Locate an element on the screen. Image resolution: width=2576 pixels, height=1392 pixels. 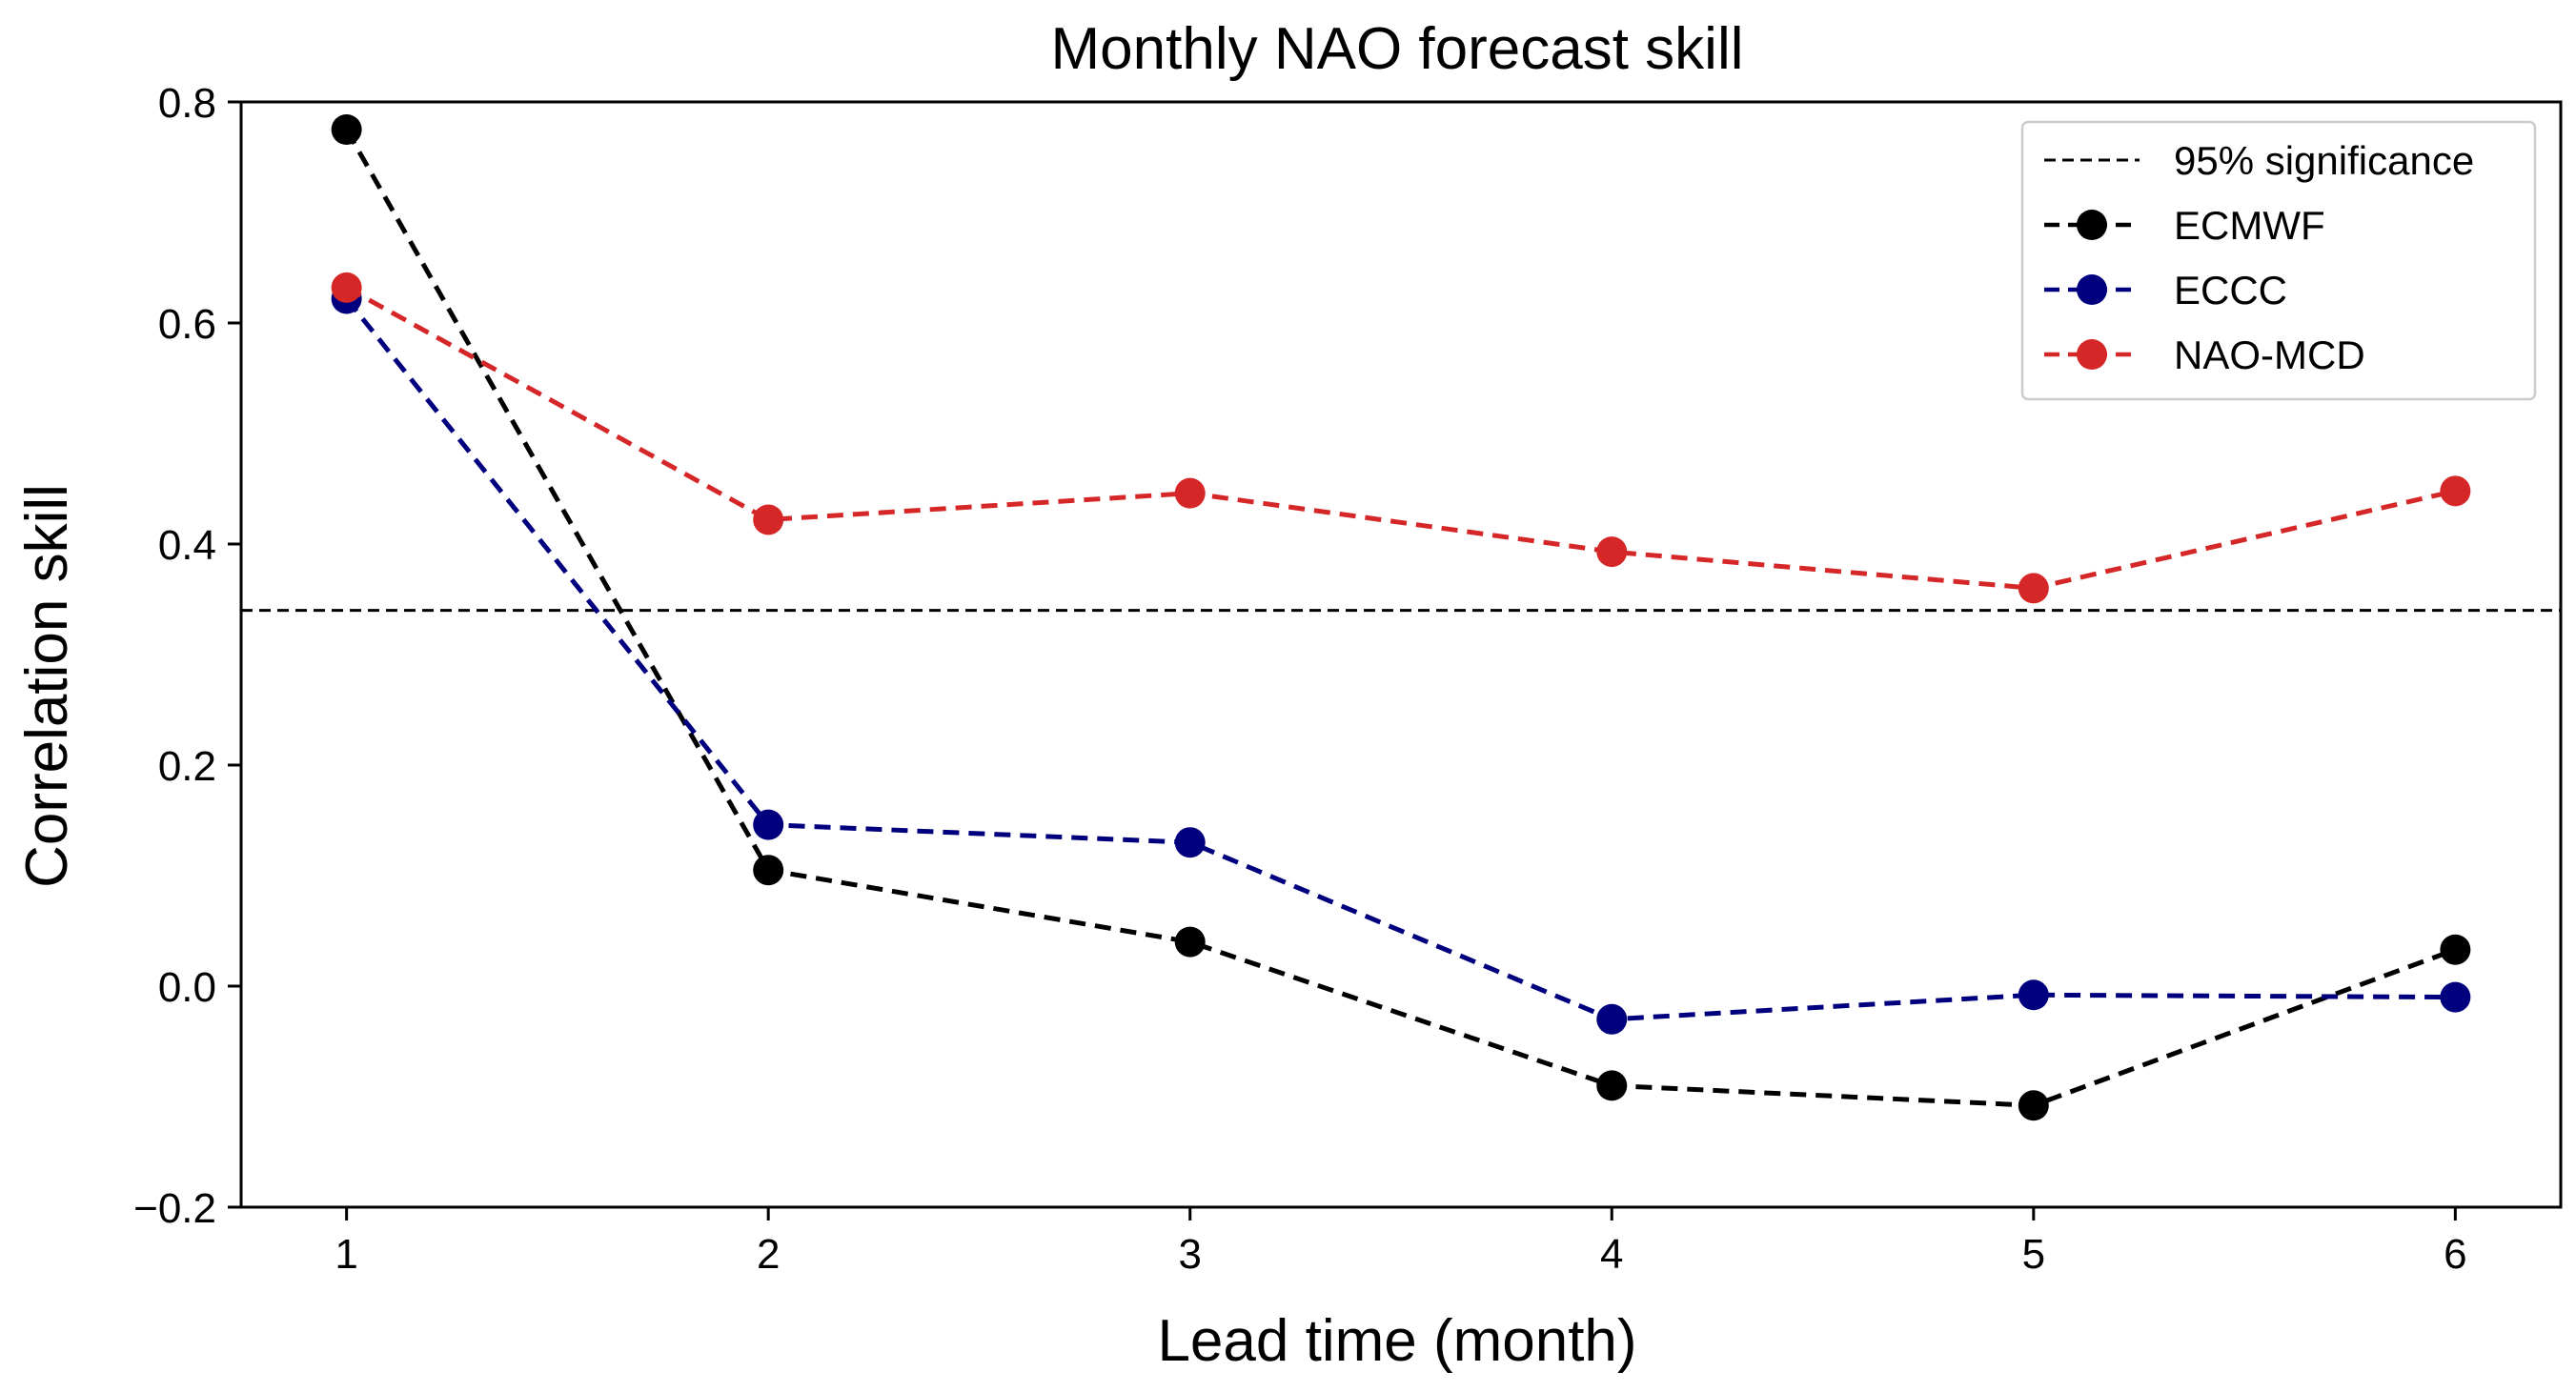
y-tick-label: −0.2 is located at coordinates (174, 1208).